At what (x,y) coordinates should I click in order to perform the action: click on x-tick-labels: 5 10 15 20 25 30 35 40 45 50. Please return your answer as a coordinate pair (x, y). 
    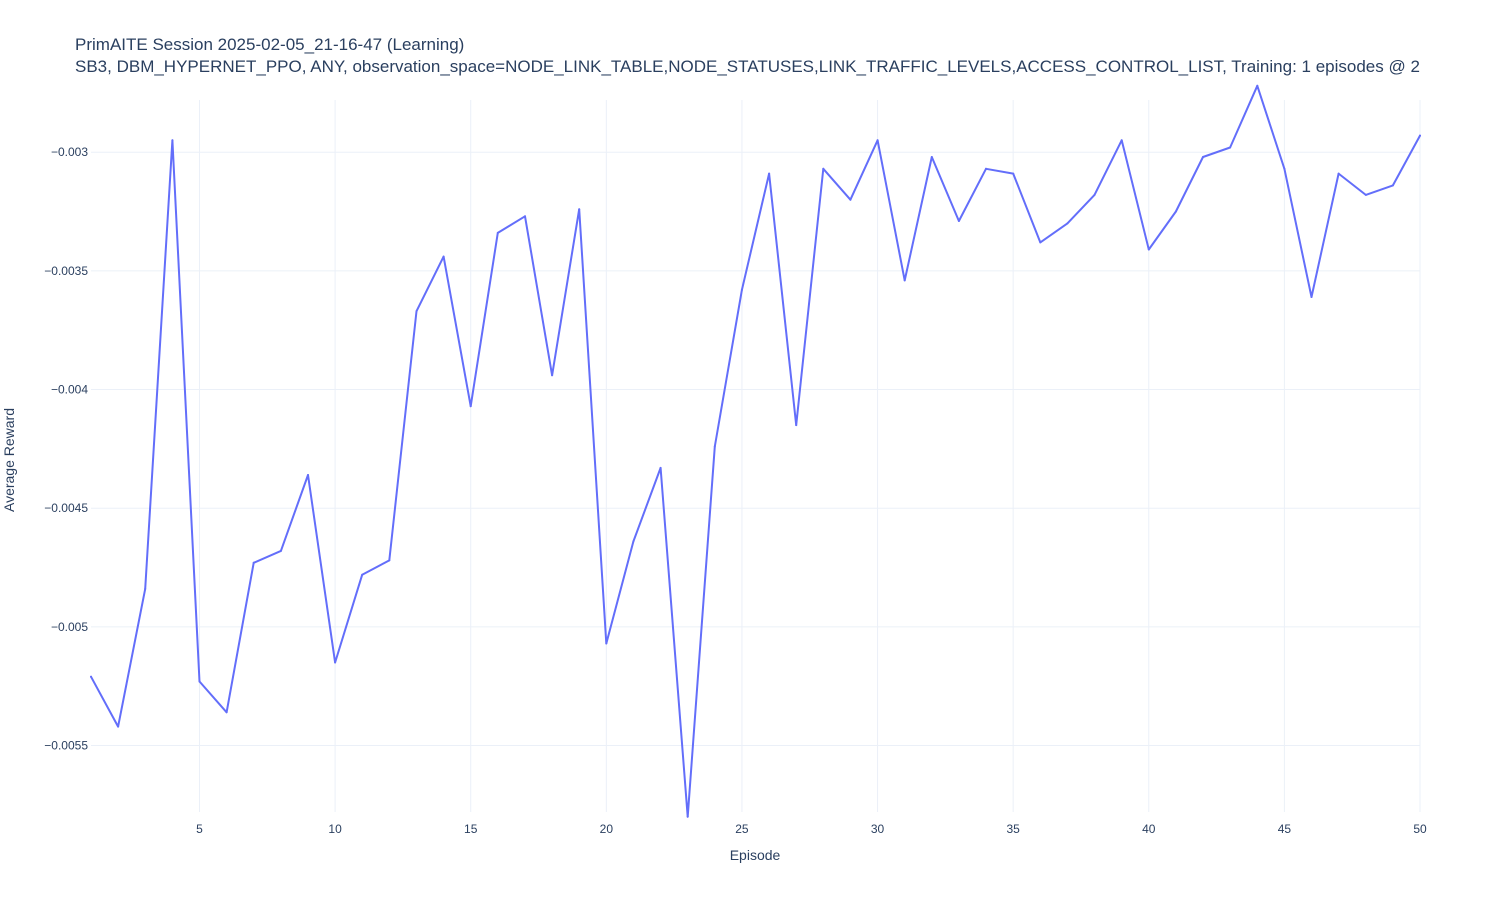
    Looking at the image, I should click on (811, 829).